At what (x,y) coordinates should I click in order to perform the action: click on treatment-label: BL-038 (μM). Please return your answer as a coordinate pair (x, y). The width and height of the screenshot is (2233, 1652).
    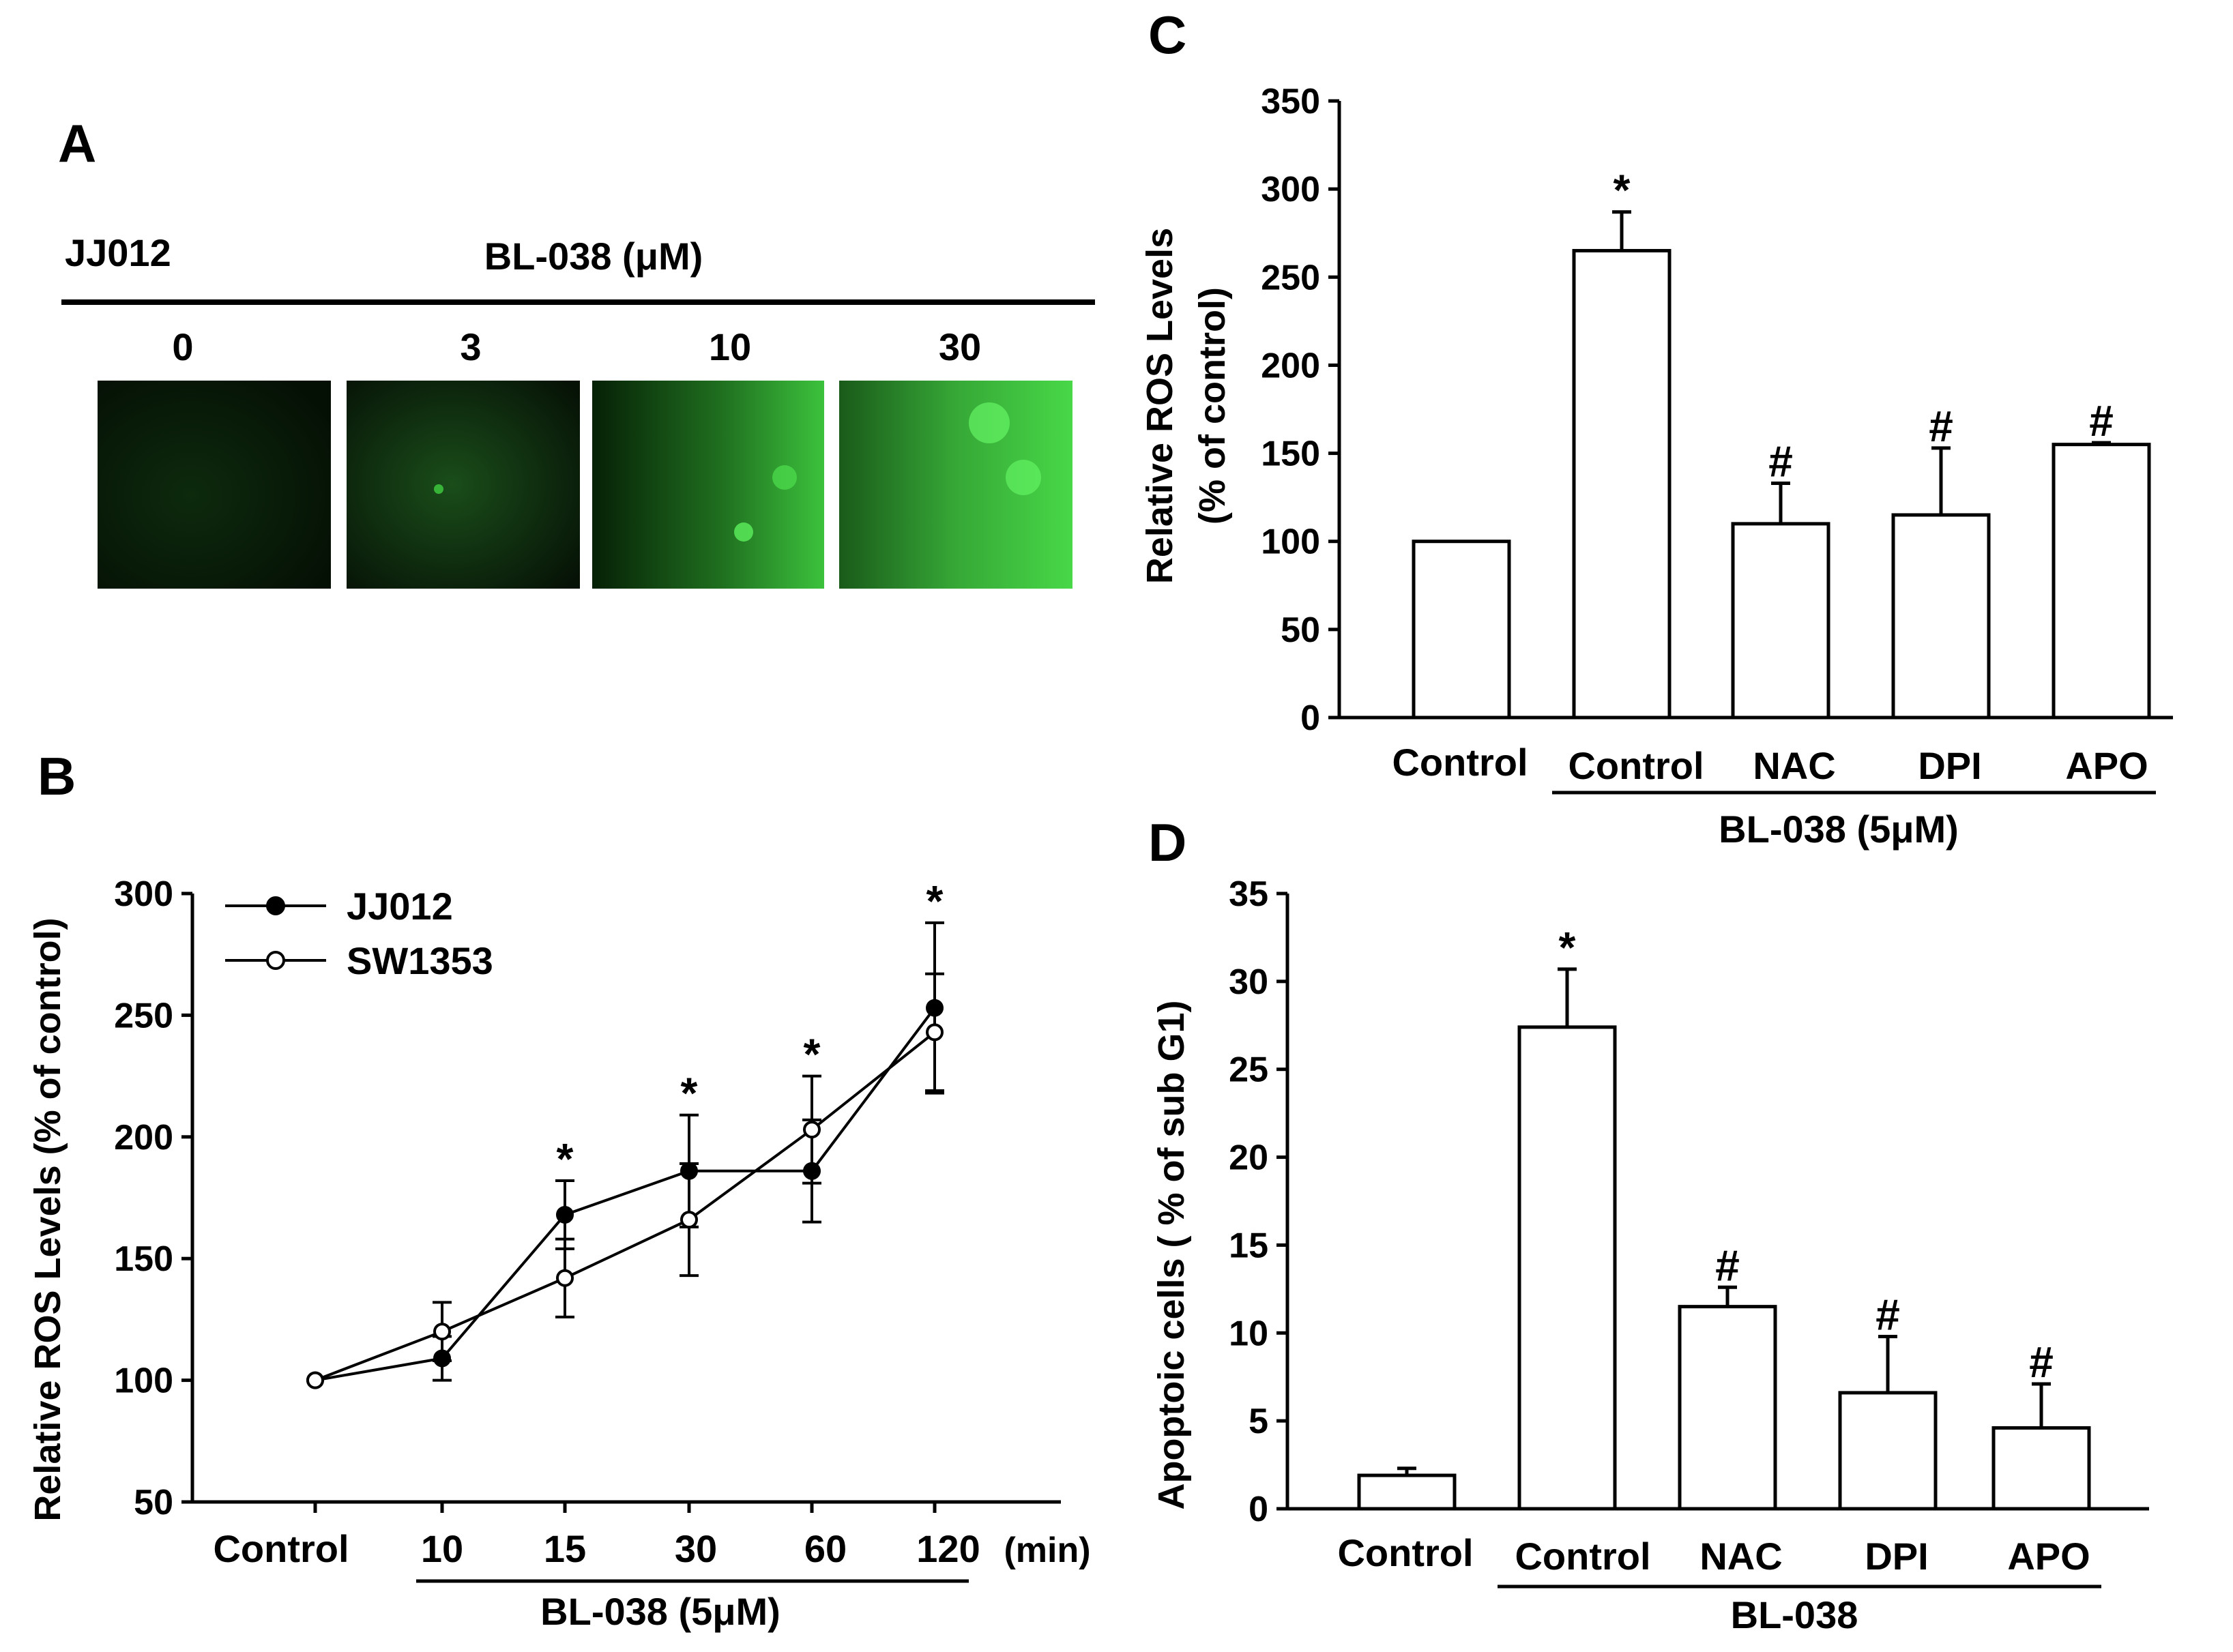
    Looking at the image, I should click on (593, 256).